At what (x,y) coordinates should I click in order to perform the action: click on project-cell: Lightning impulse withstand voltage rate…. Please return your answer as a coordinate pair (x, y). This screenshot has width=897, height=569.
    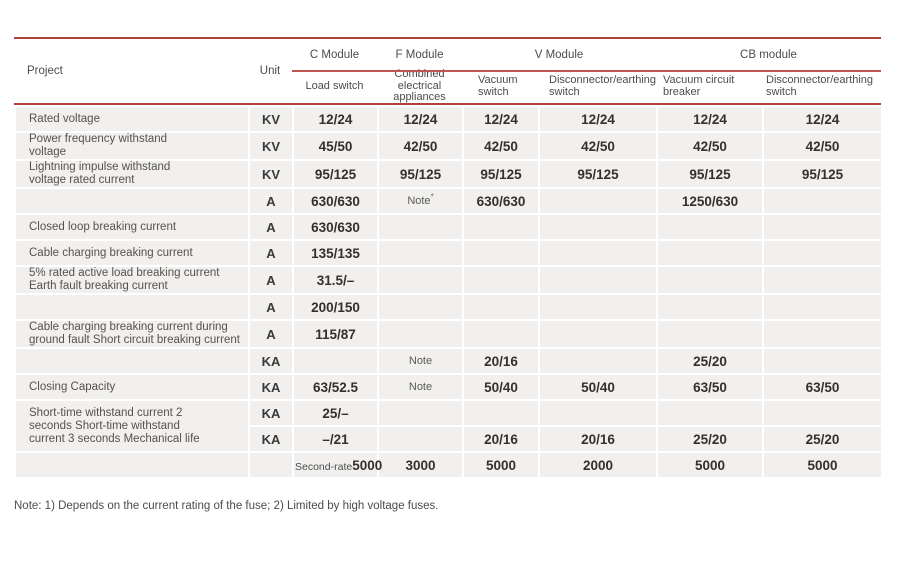
    Looking at the image, I should click on (132, 174).